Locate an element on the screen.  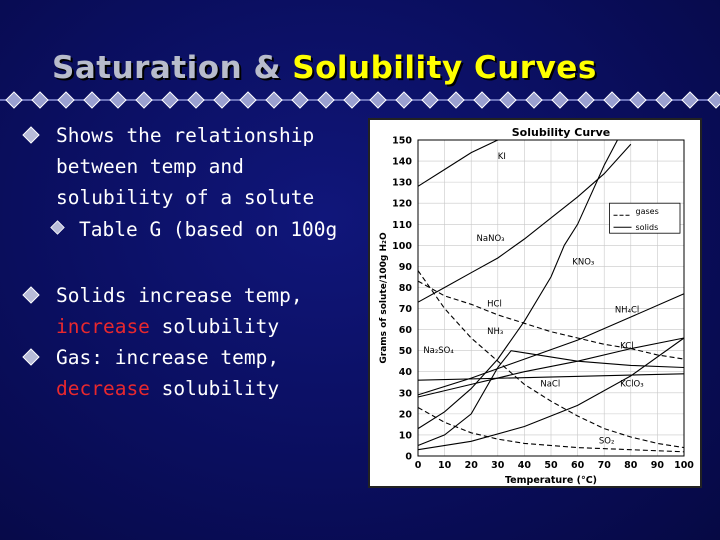
x-axis-label: Temperature (°C) is located at coordinates (551, 480).